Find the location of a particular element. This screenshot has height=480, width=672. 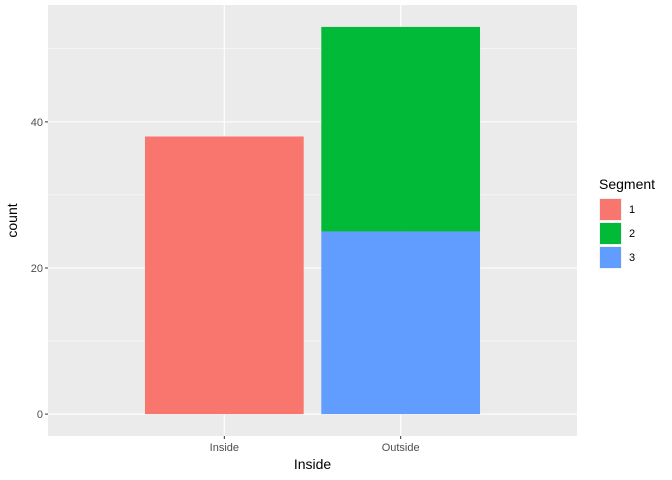

y-tick-label: 40 is located at coordinates (37, 123).